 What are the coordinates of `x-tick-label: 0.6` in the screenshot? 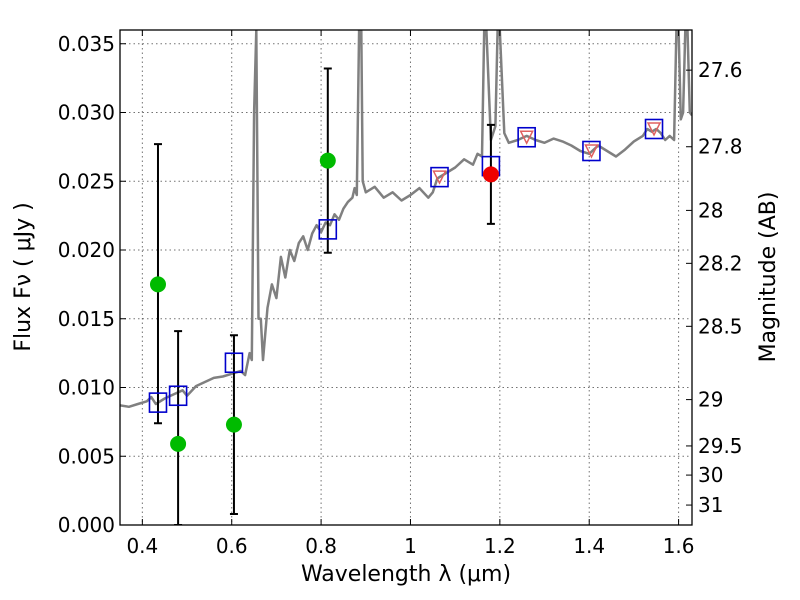 It's located at (232, 546).